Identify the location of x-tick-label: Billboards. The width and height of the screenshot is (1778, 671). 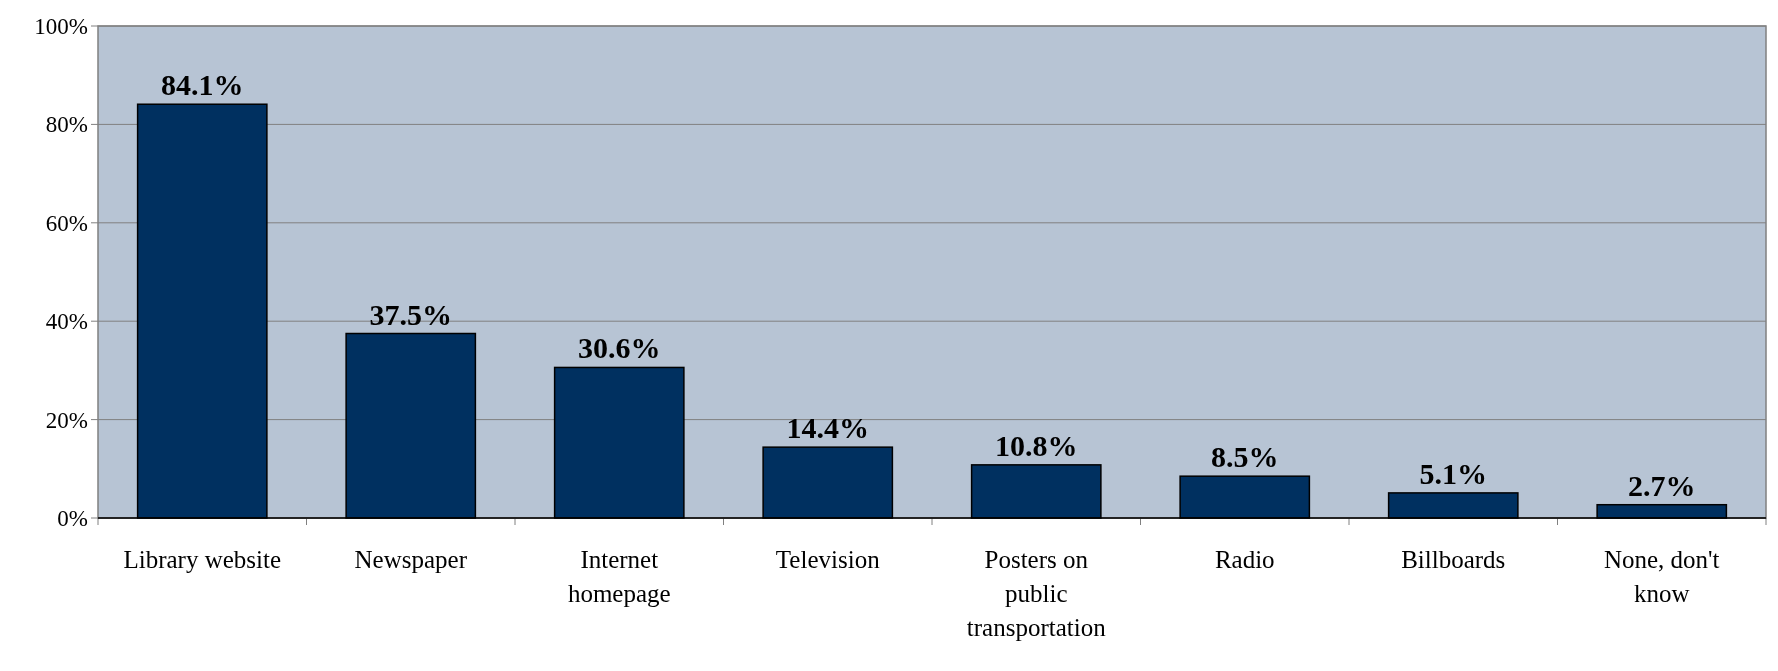
(1453, 559).